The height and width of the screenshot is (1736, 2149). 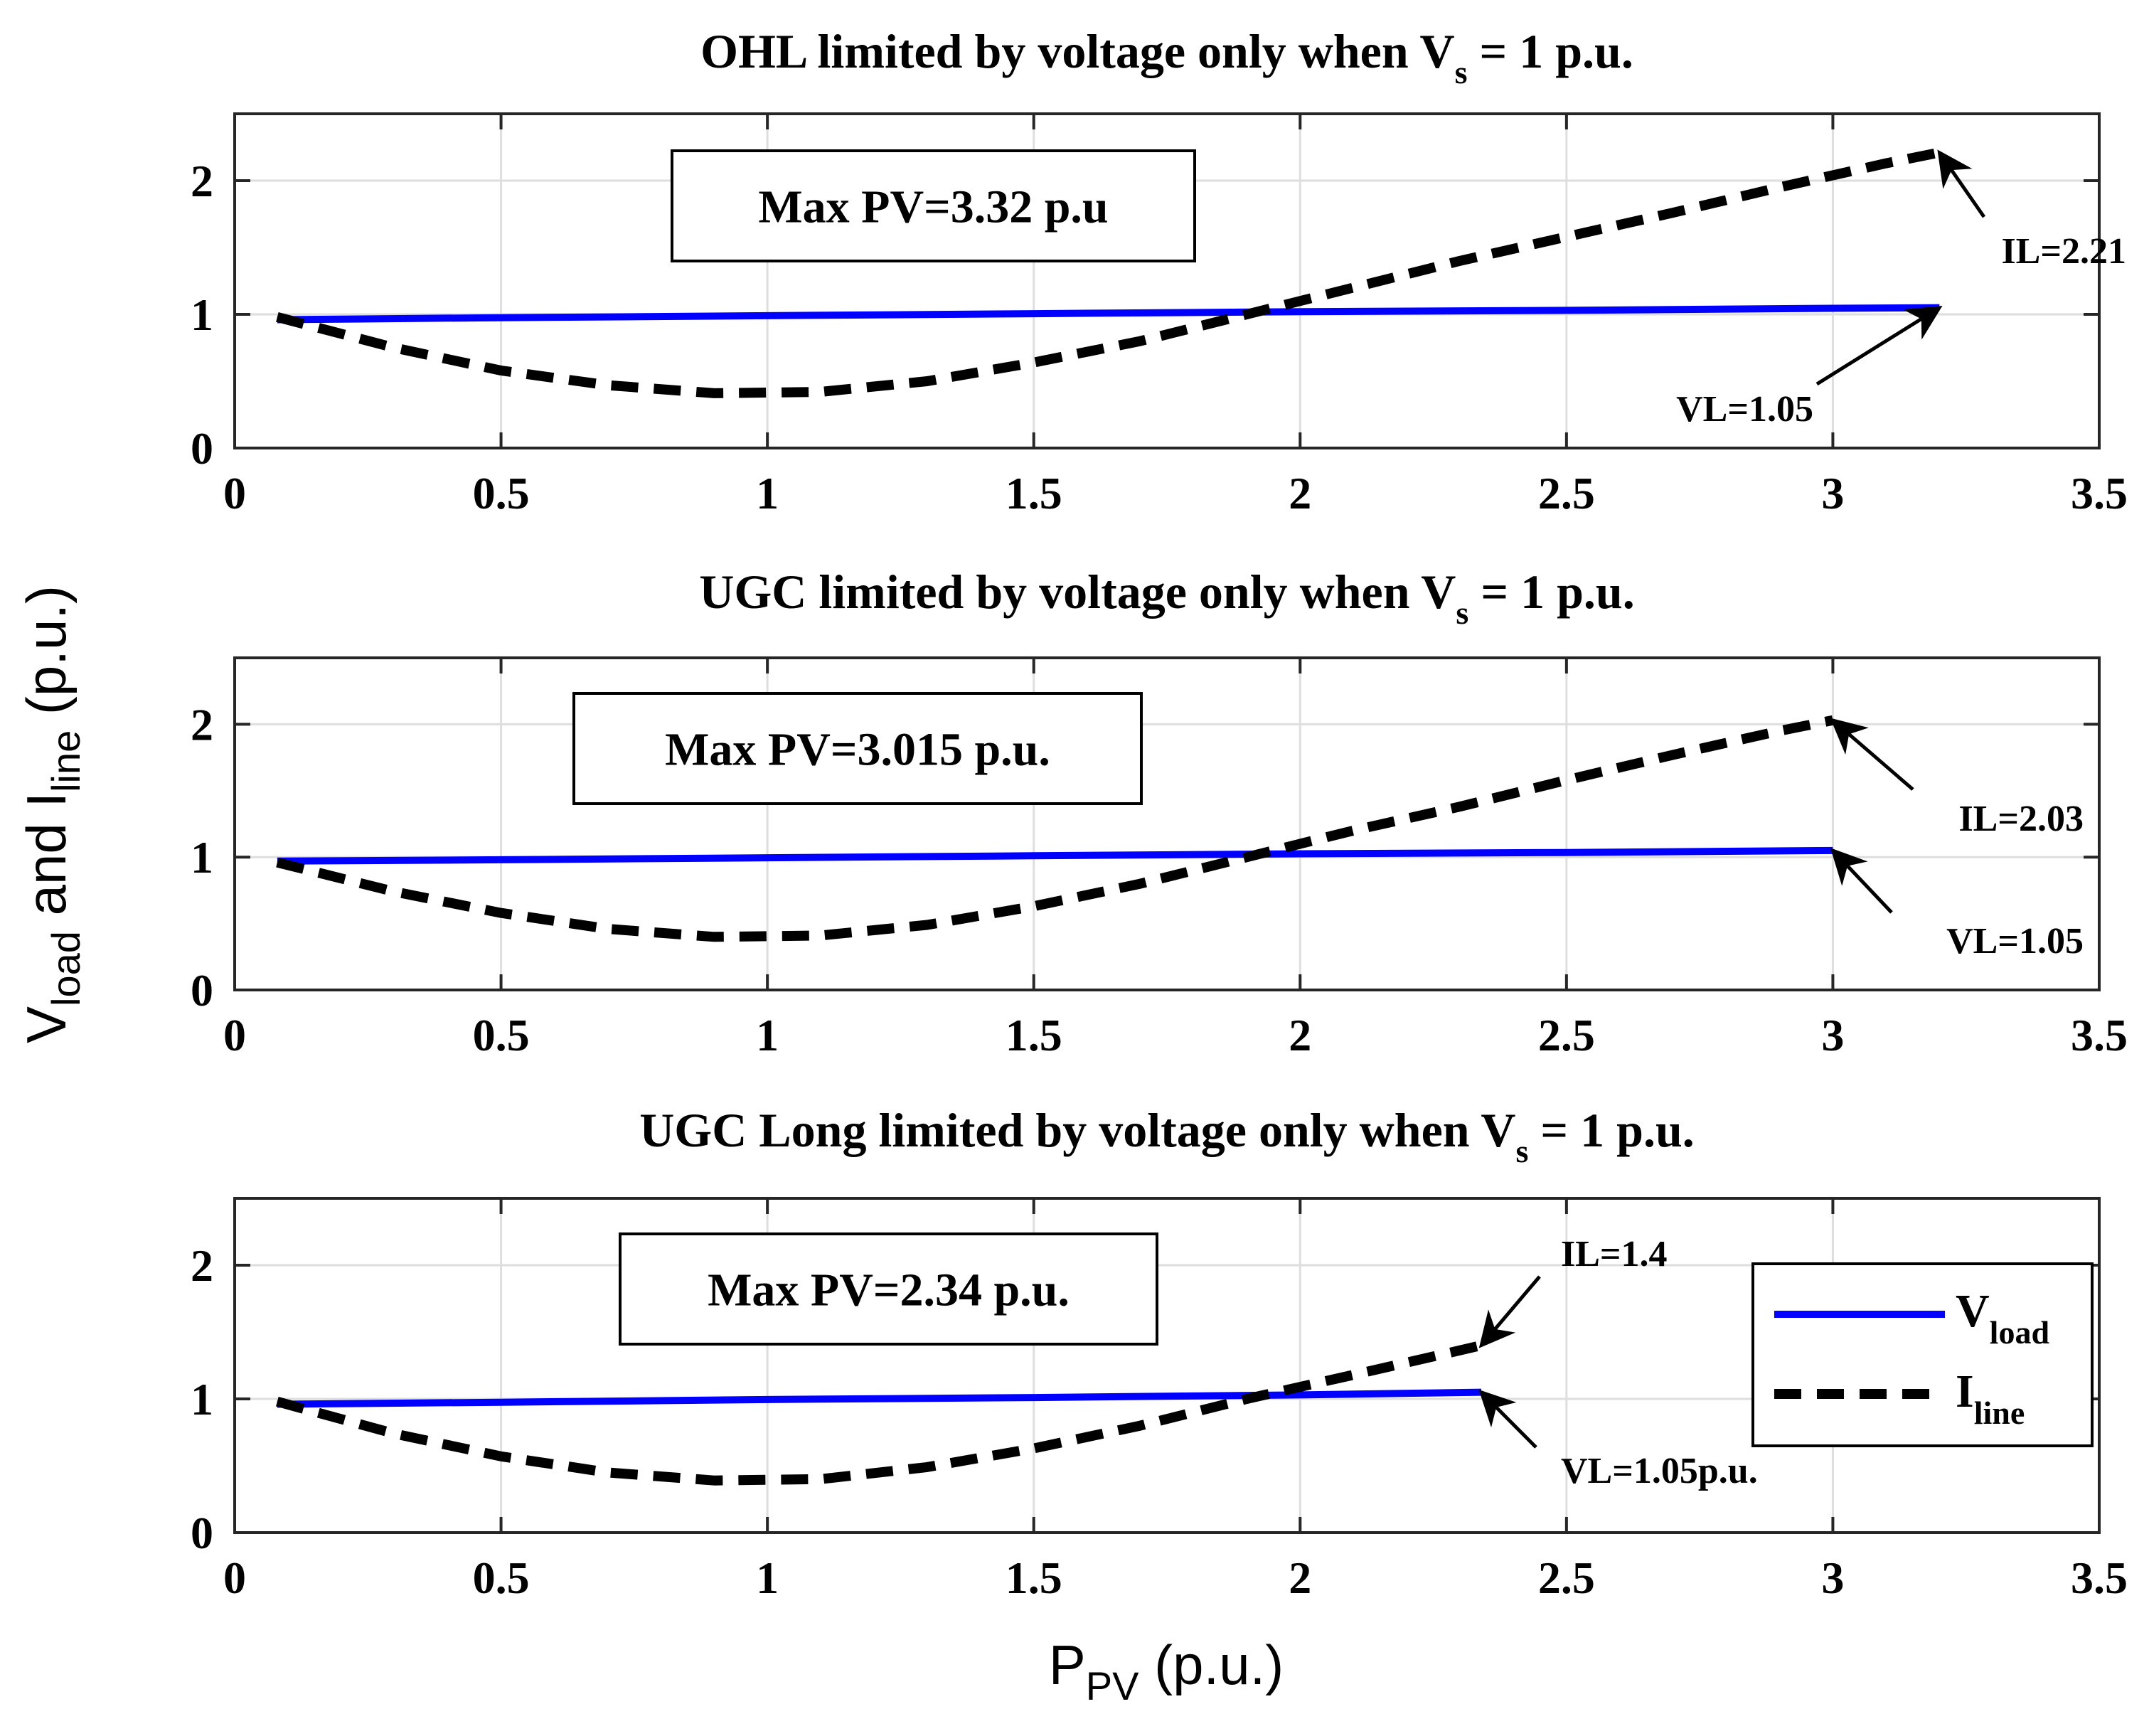 I want to click on y-axis-label: Vload and Iline (p.u.), so click(x=51, y=814).